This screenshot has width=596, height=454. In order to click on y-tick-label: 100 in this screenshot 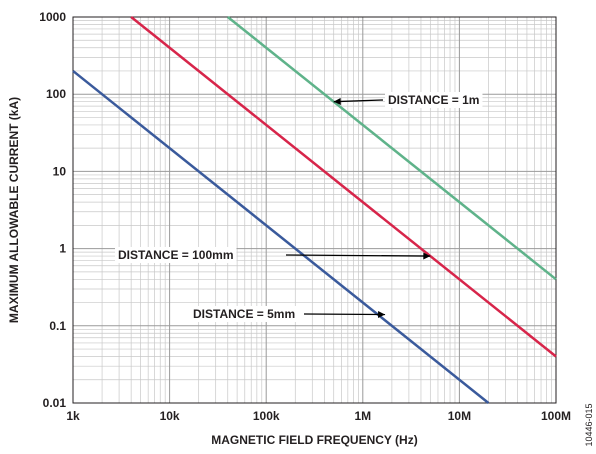, I will do `click(56, 94)`.